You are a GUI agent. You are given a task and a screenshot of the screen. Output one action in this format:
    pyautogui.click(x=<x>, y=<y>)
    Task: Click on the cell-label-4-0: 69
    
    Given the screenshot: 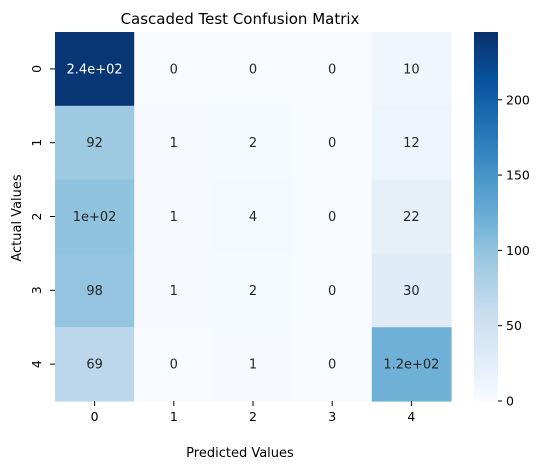 What is the action you would take?
    pyautogui.click(x=94, y=365)
    